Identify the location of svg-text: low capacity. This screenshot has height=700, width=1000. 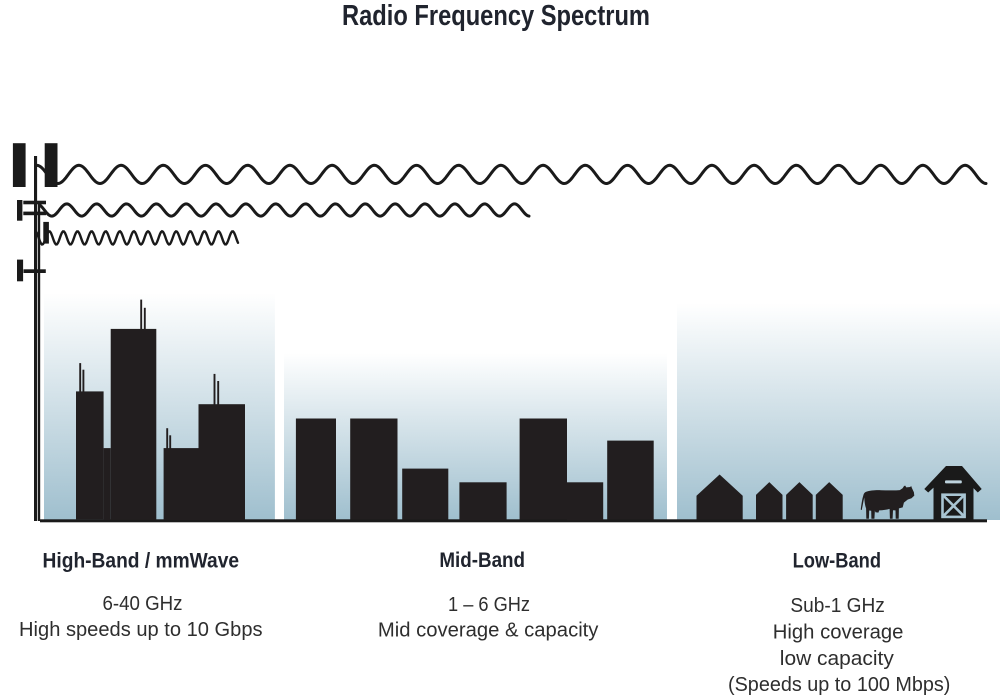
(837, 659).